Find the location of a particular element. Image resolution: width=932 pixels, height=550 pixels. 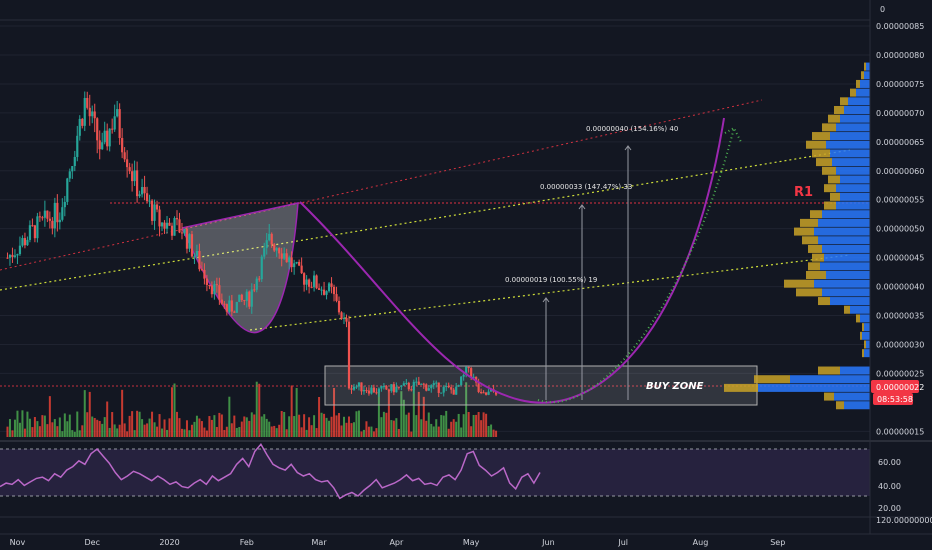

price-tick-label: 0.00000050 is located at coordinates (900, 229).